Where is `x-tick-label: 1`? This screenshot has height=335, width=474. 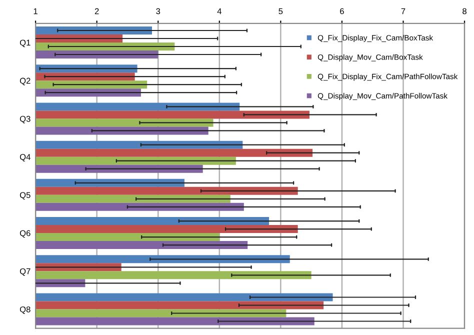 x-tick-label: 1 is located at coordinates (36, 11).